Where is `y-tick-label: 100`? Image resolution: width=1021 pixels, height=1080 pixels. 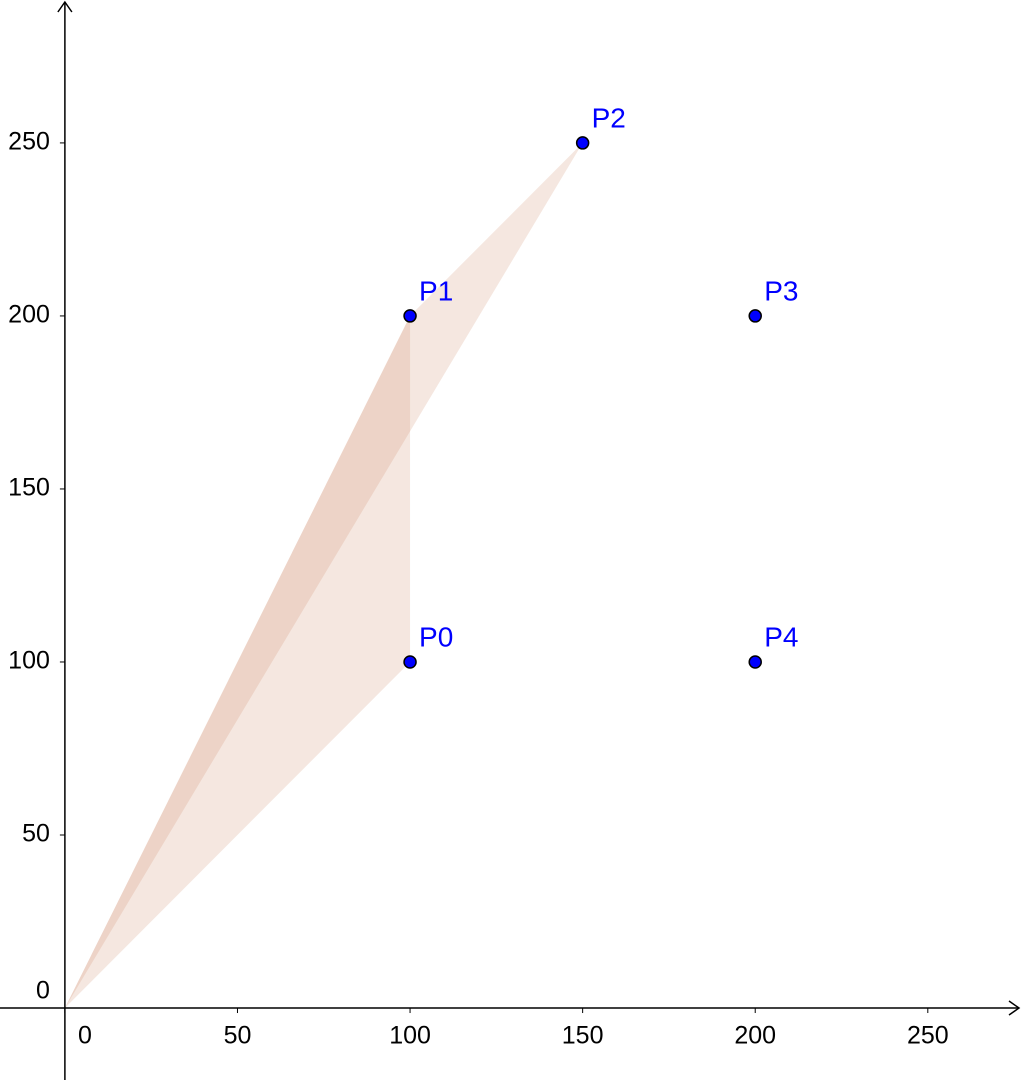
y-tick-label: 100 is located at coordinates (29, 661).